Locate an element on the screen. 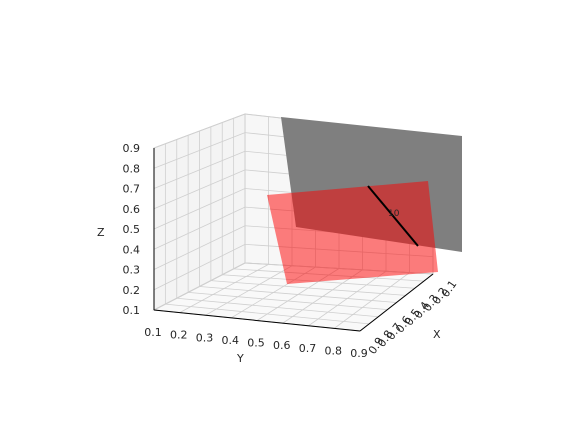  z-tick-label: 0.1 is located at coordinates (132, 310).